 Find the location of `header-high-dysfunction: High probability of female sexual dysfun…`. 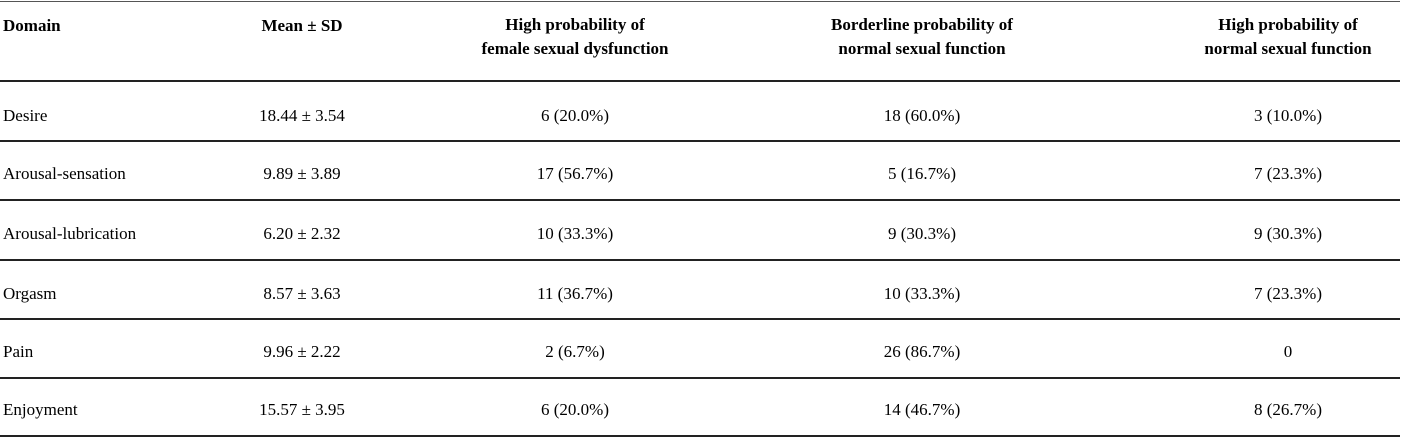

header-high-dysfunction: High probability of female sexual dysfun… is located at coordinates (575, 37).